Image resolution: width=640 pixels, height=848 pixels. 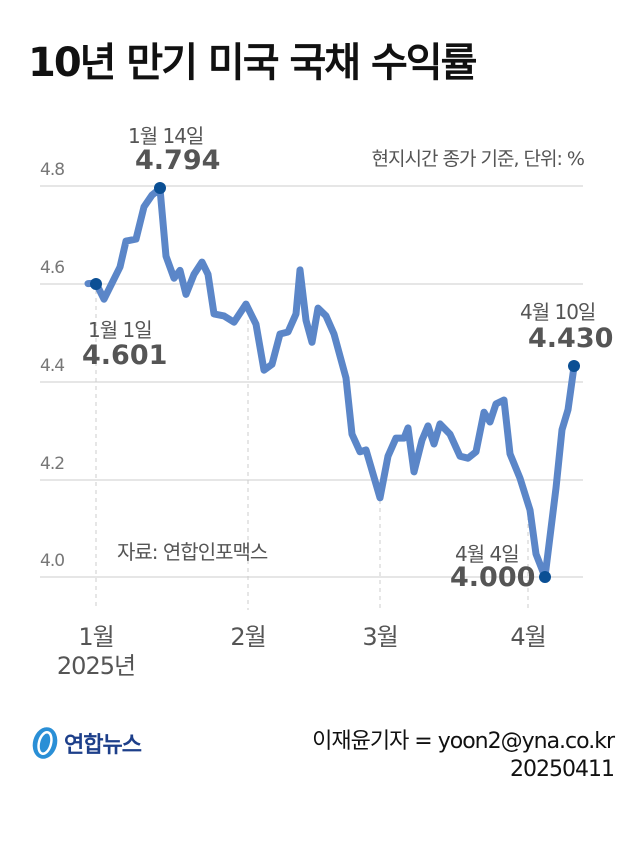 What do you see at coordinates (52, 268) in the screenshot?
I see `y-tick-4.6: 4.6` at bounding box center [52, 268].